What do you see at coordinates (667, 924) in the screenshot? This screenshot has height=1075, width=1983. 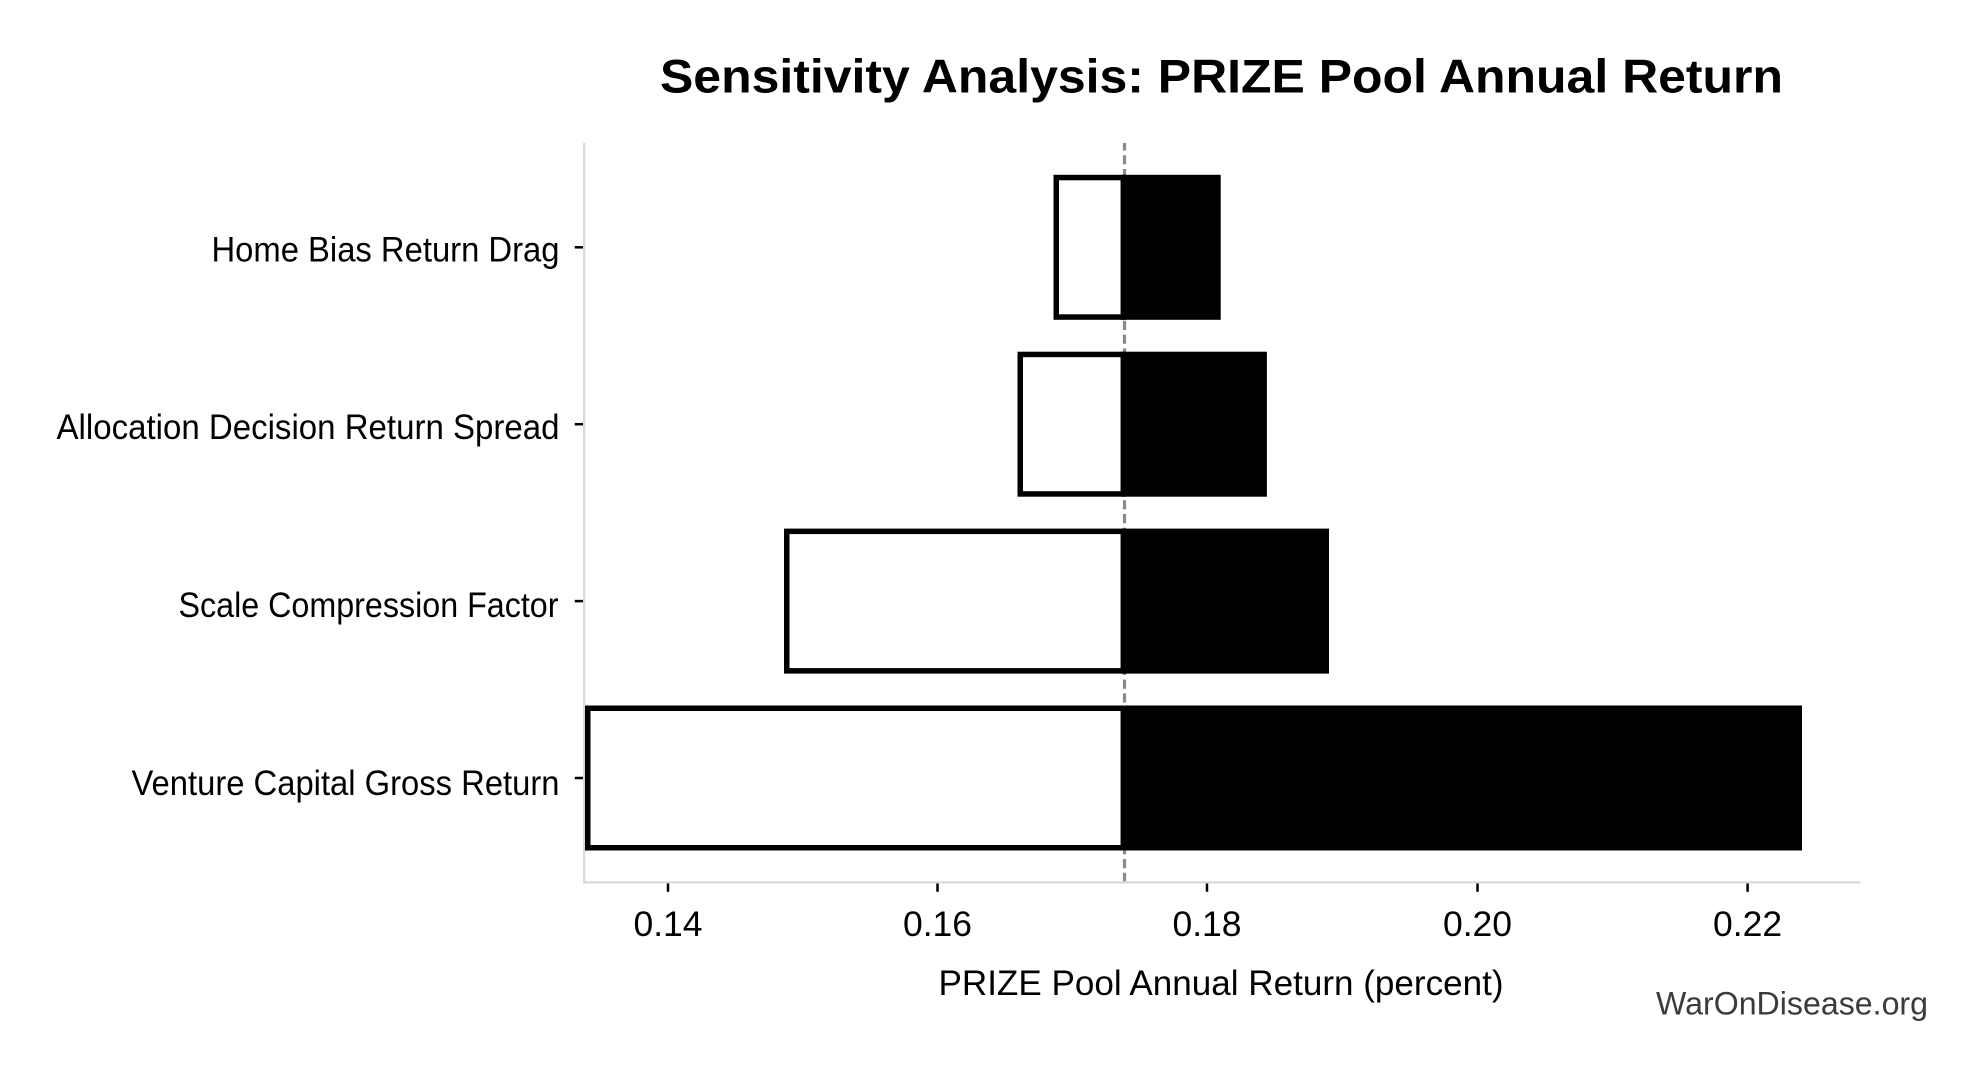 I see `svg-text: 0.14` at bounding box center [667, 924].